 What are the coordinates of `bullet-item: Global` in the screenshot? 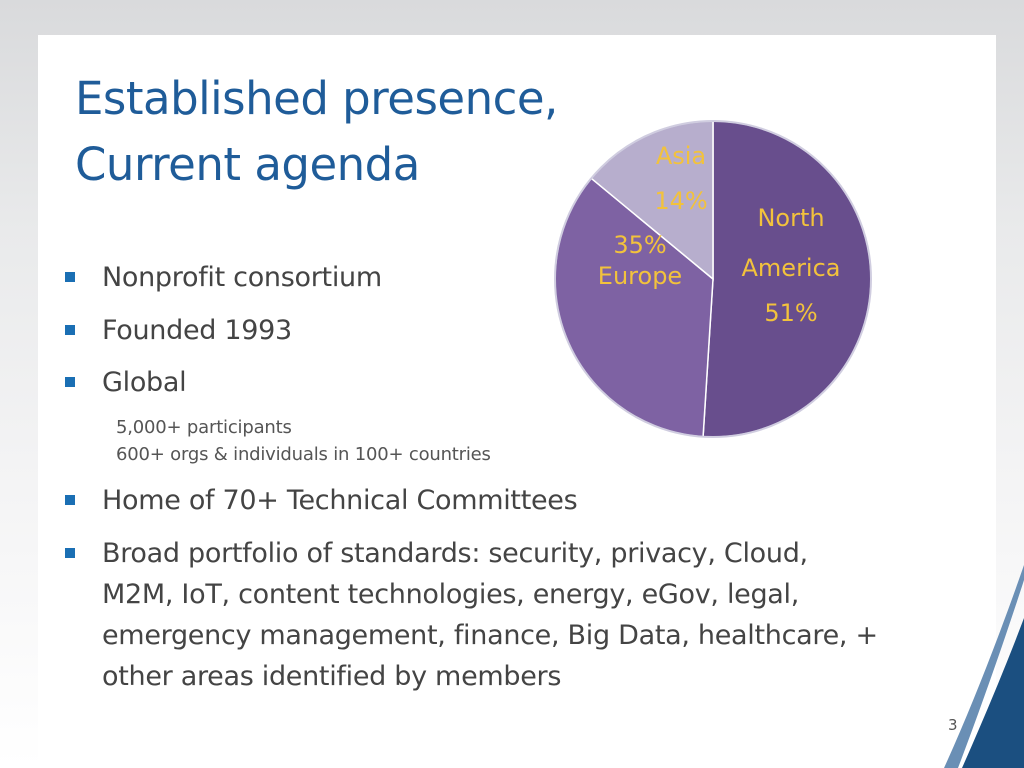 It's located at (126, 382).